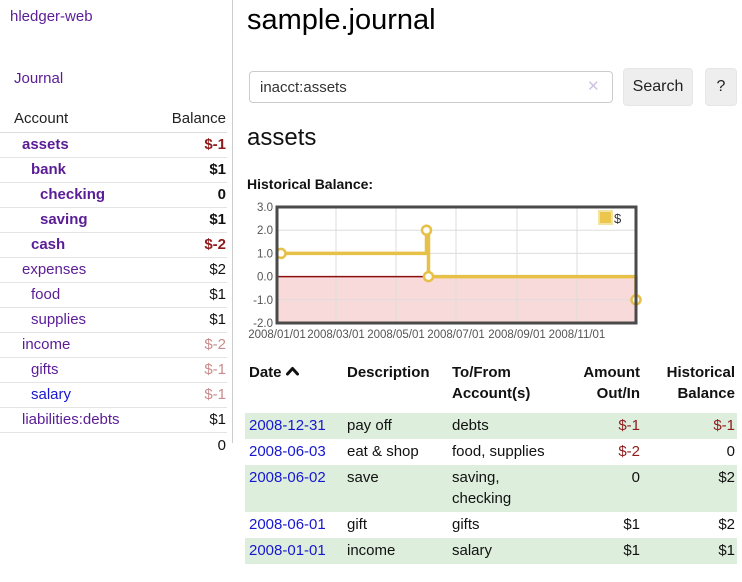 Image resolution: width=742 pixels, height=582 pixels. I want to click on account-link: checking, so click(73, 194).